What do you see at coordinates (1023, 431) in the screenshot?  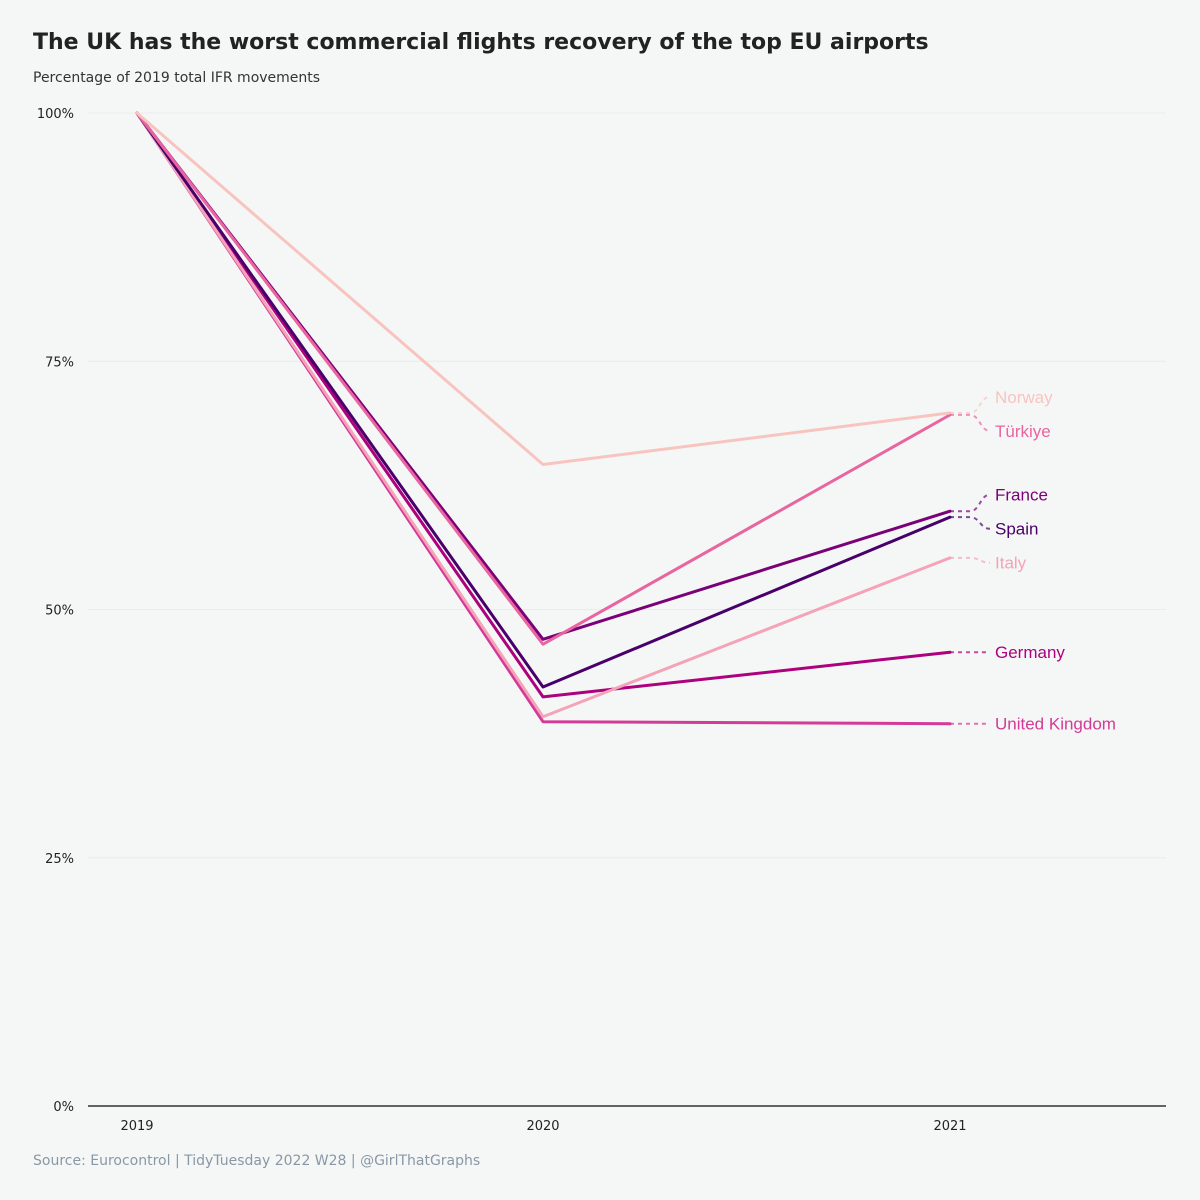 I see `series-label: Türkiye` at bounding box center [1023, 431].